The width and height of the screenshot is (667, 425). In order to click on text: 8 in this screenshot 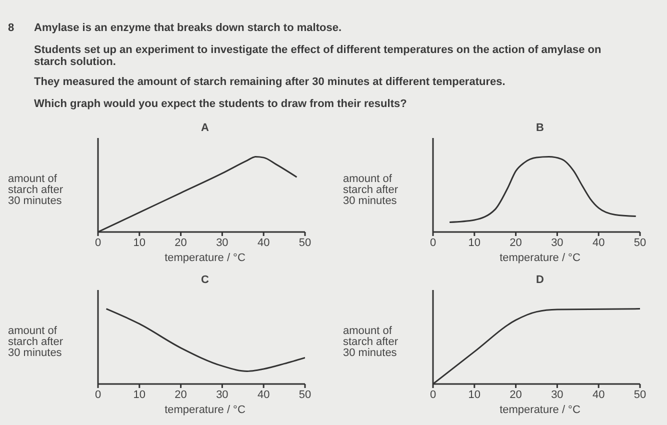, I will do `click(11, 28)`.